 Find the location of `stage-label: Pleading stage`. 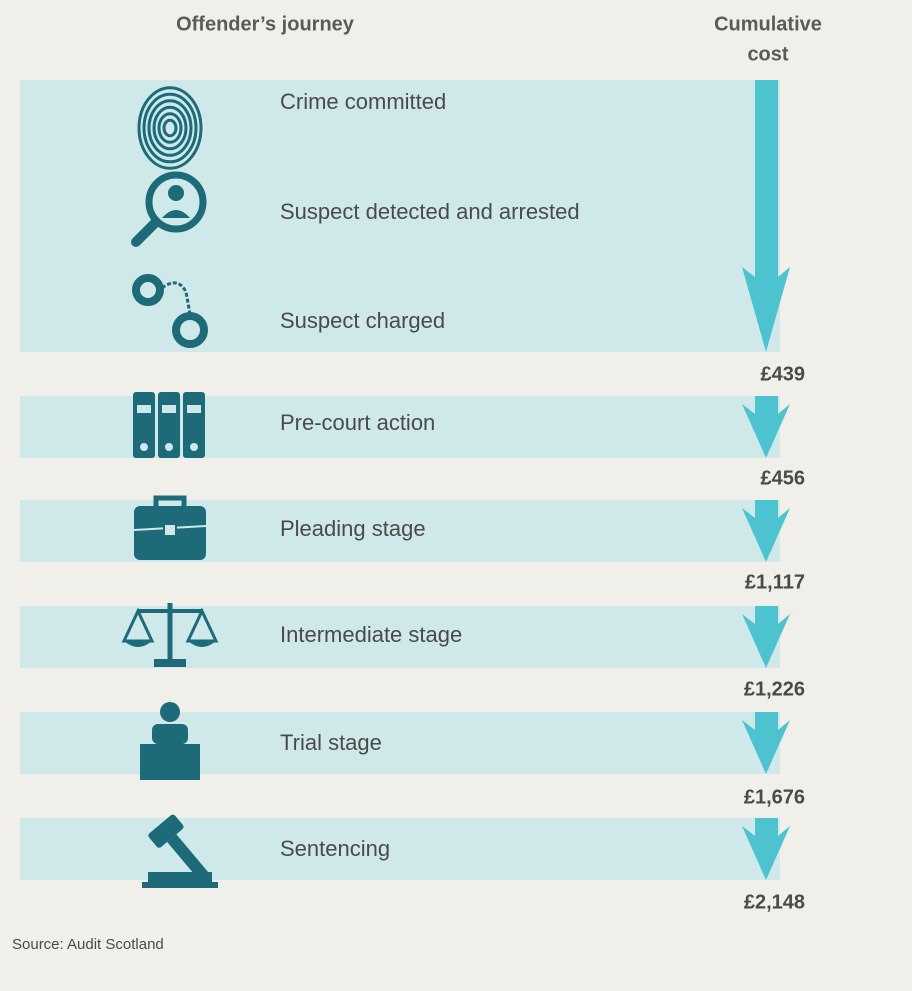

stage-label: Pleading stage is located at coordinates (353, 528).